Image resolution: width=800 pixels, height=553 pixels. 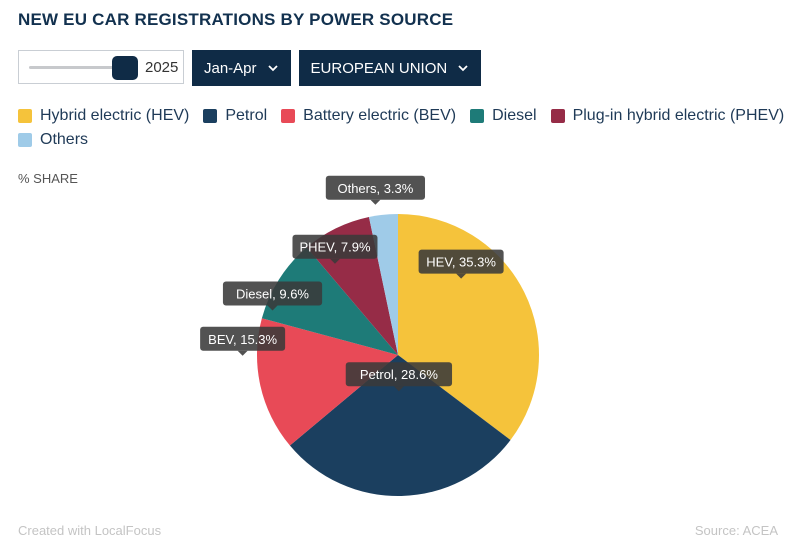 I want to click on legend-item: Diesel, so click(x=503, y=116).